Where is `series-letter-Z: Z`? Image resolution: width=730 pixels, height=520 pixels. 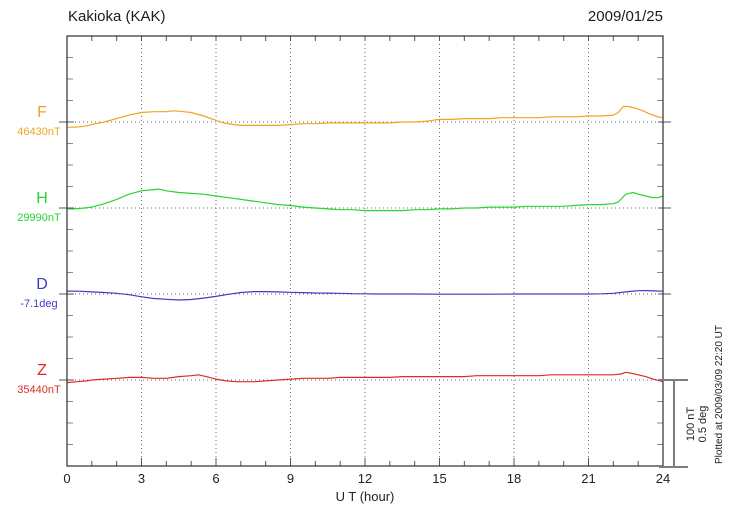
series-letter-Z: Z is located at coordinates (42, 370).